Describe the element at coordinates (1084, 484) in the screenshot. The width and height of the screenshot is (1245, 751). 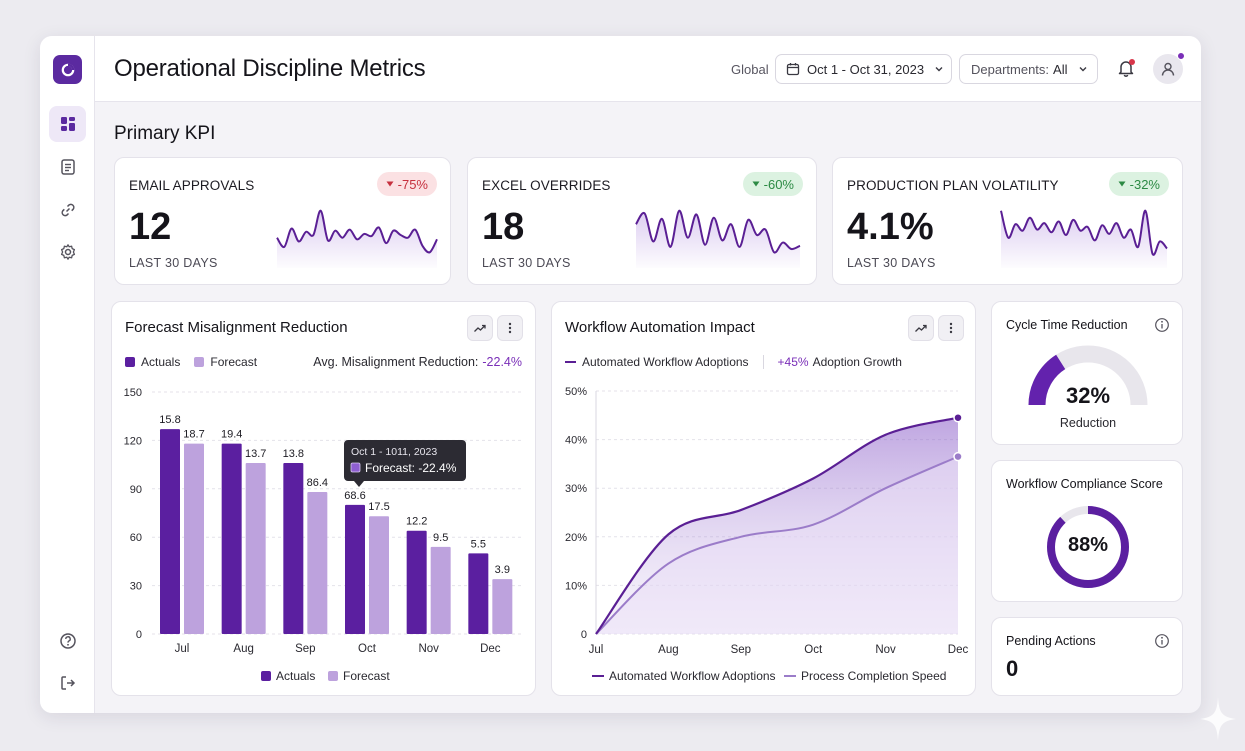
I see `card-title: Workflow Compliance Score` at that location.